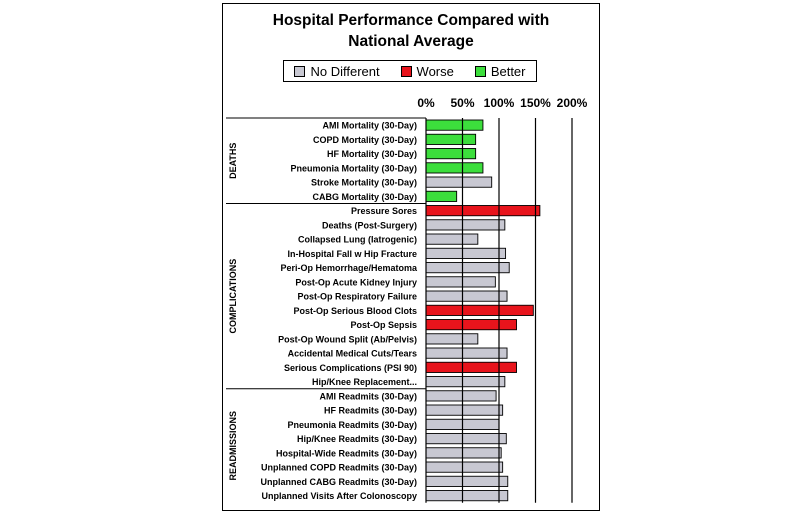 This screenshot has height=517, width=797. Describe the element at coordinates (369, 225) in the screenshot. I see `row-label: Deaths (Post-Surgery)` at that location.